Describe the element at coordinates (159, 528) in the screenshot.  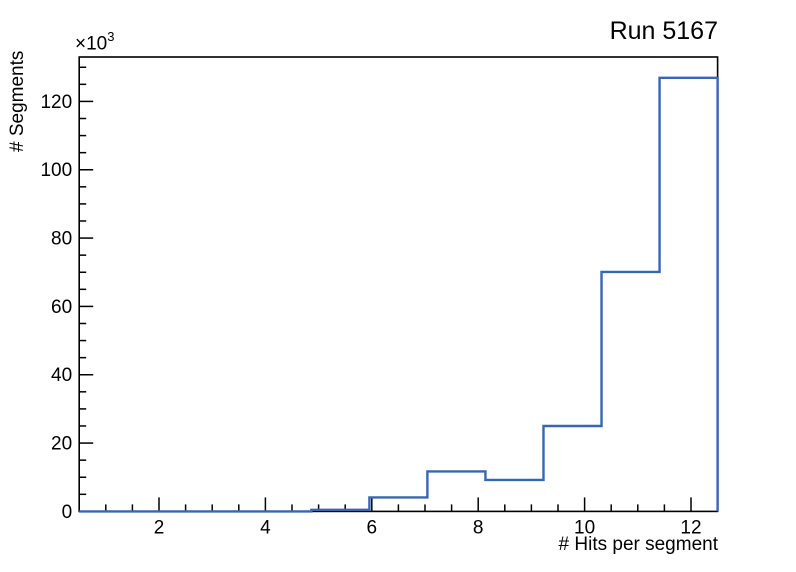
I see `x-tick-label: 2` at that location.